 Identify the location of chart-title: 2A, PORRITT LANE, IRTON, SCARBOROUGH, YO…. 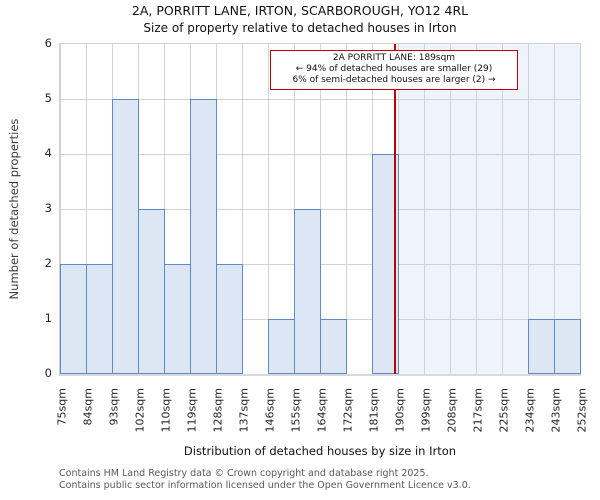
(300, 10).